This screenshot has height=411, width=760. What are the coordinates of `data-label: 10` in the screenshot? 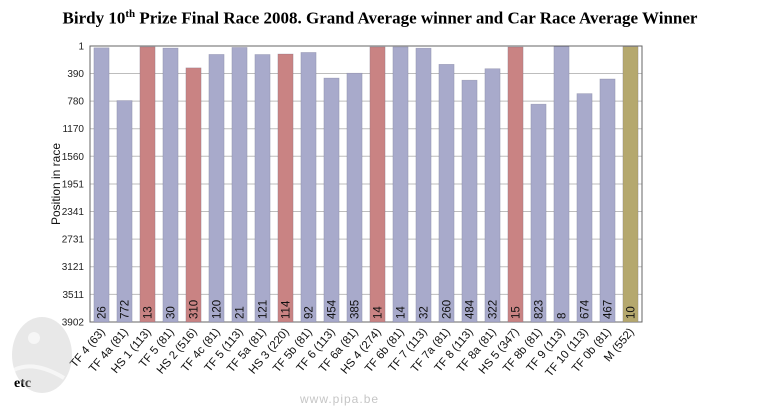 It's located at (632, 312).